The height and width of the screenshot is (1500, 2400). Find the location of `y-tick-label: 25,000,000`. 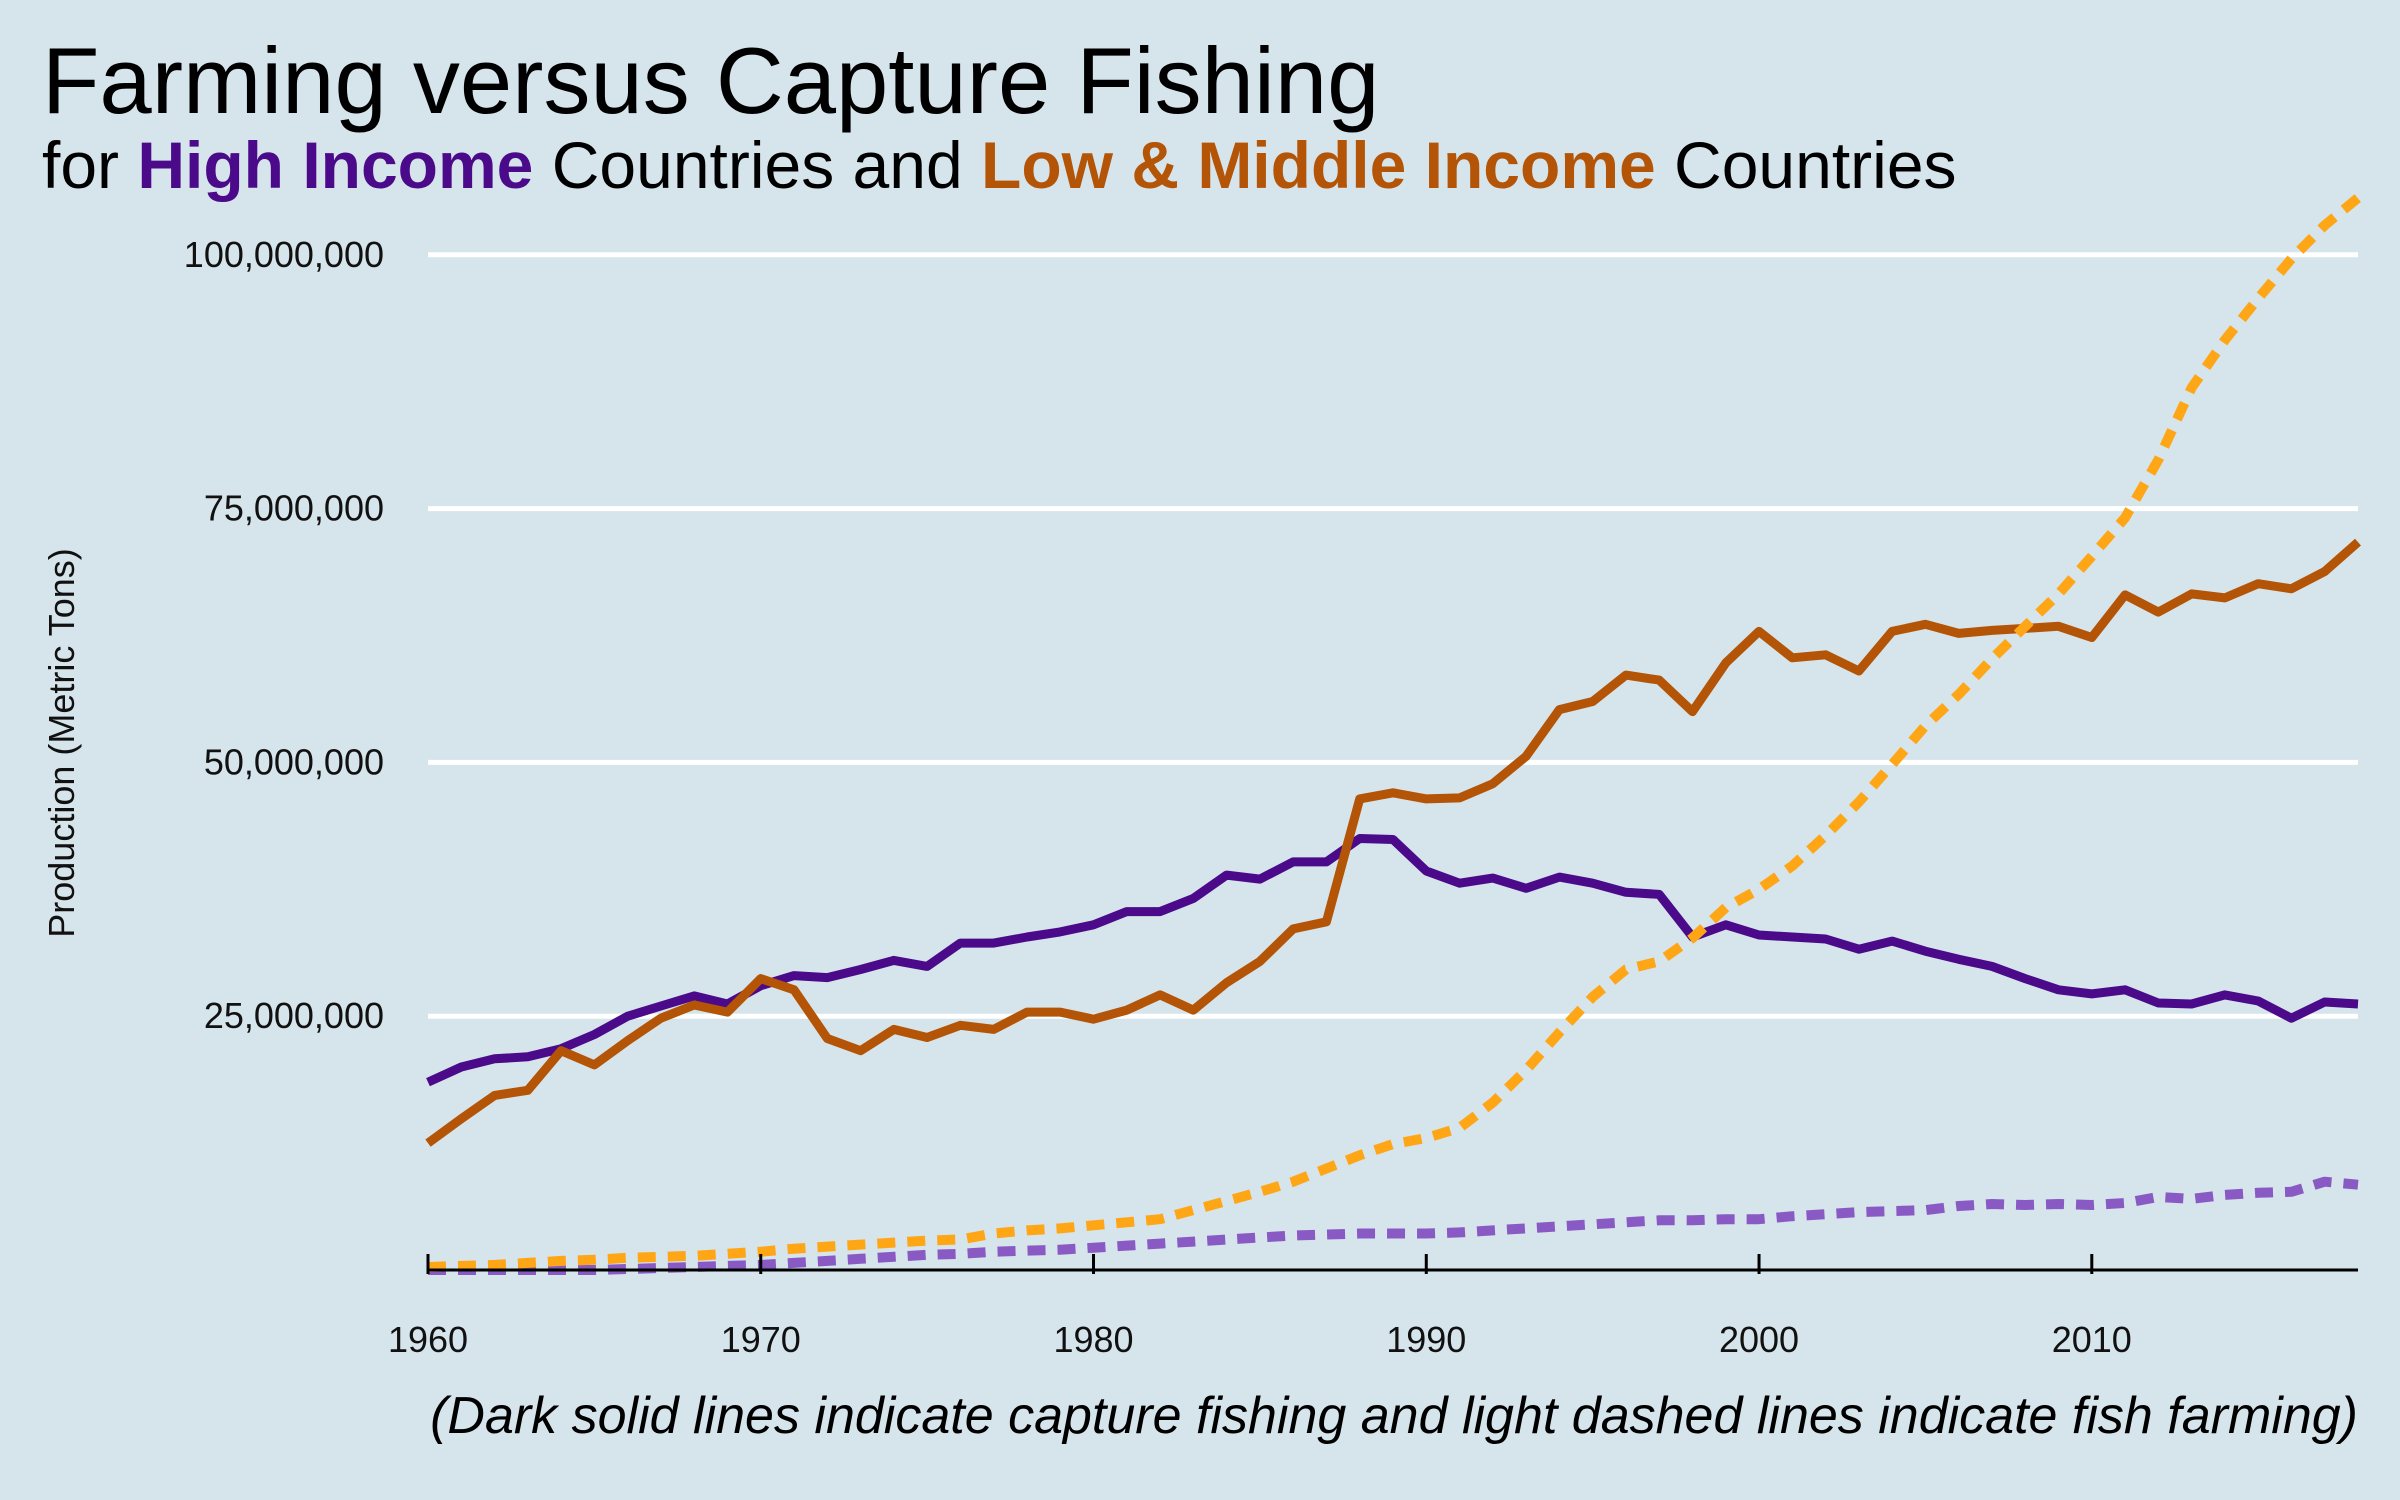

y-tick-label: 25,000,000 is located at coordinates (294, 1015).